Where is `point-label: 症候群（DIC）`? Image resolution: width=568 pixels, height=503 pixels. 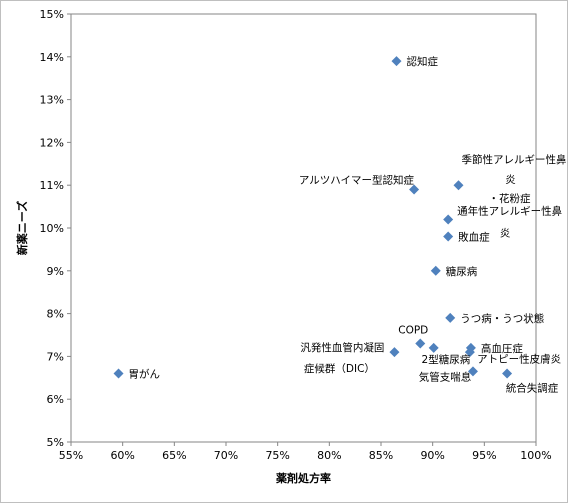
point-label: 症候群（DIC） is located at coordinates (339, 368).